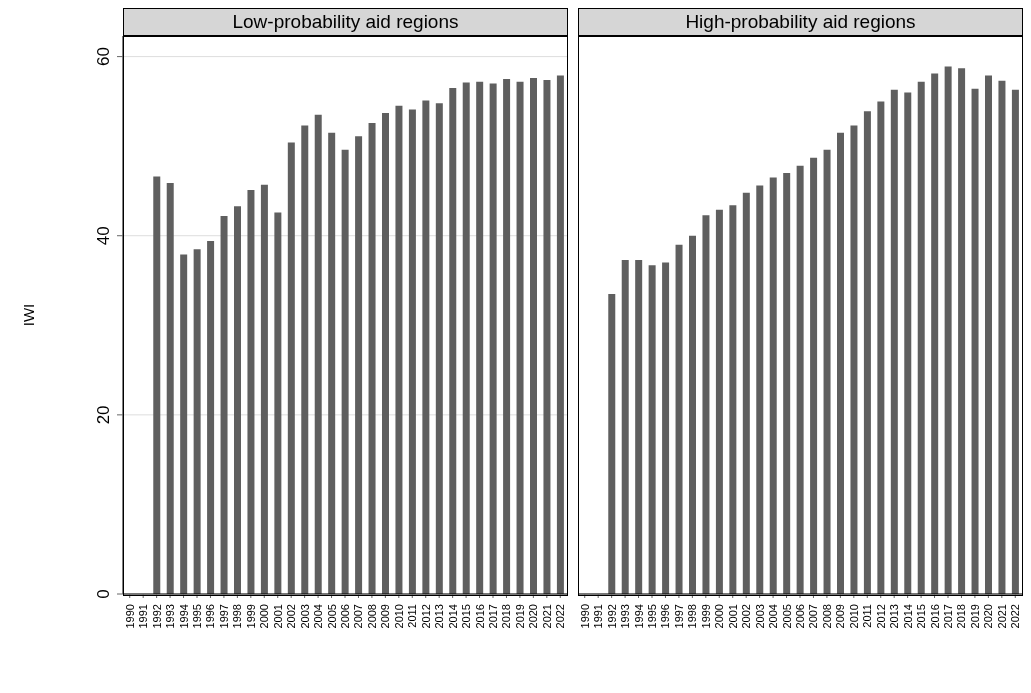  I want to click on x-tick-label: 2014, so click(907, 616).